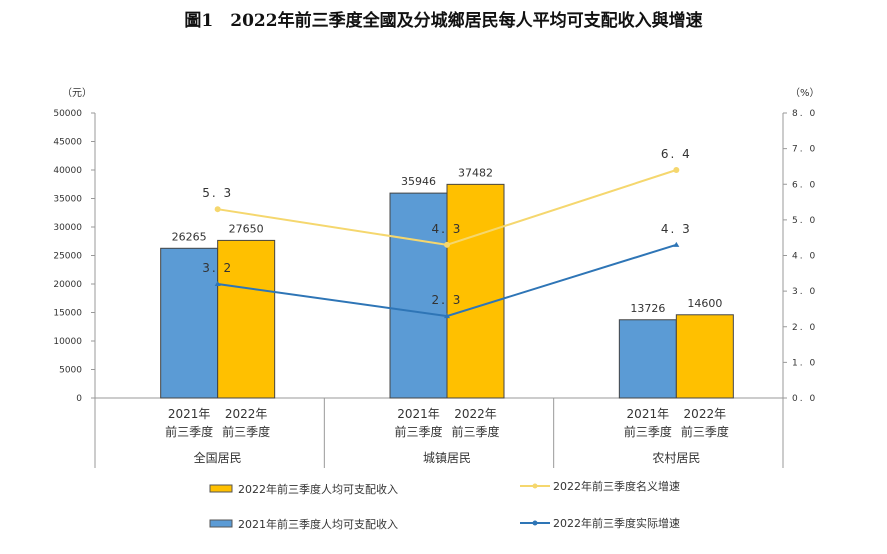 The height and width of the screenshot is (554, 887). Describe the element at coordinates (418, 181) in the screenshot. I see `bar-value-label: 35946` at that location.